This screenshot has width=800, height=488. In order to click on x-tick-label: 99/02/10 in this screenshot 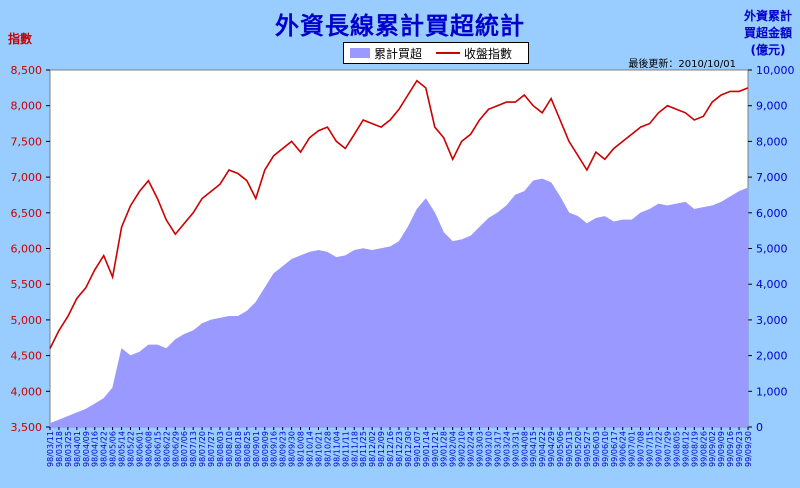, I will do `click(462, 449)`.